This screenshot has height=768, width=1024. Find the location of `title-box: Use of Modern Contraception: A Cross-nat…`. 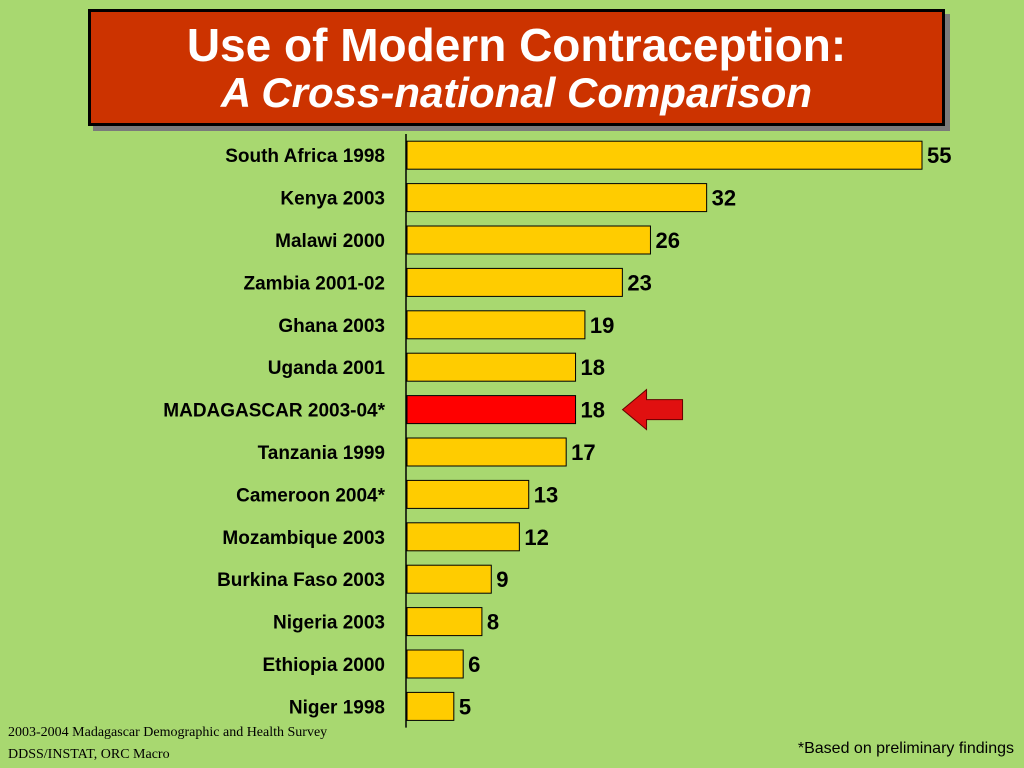

title-box: Use of Modern Contraception: A Cross-nat… is located at coordinates (516, 67).